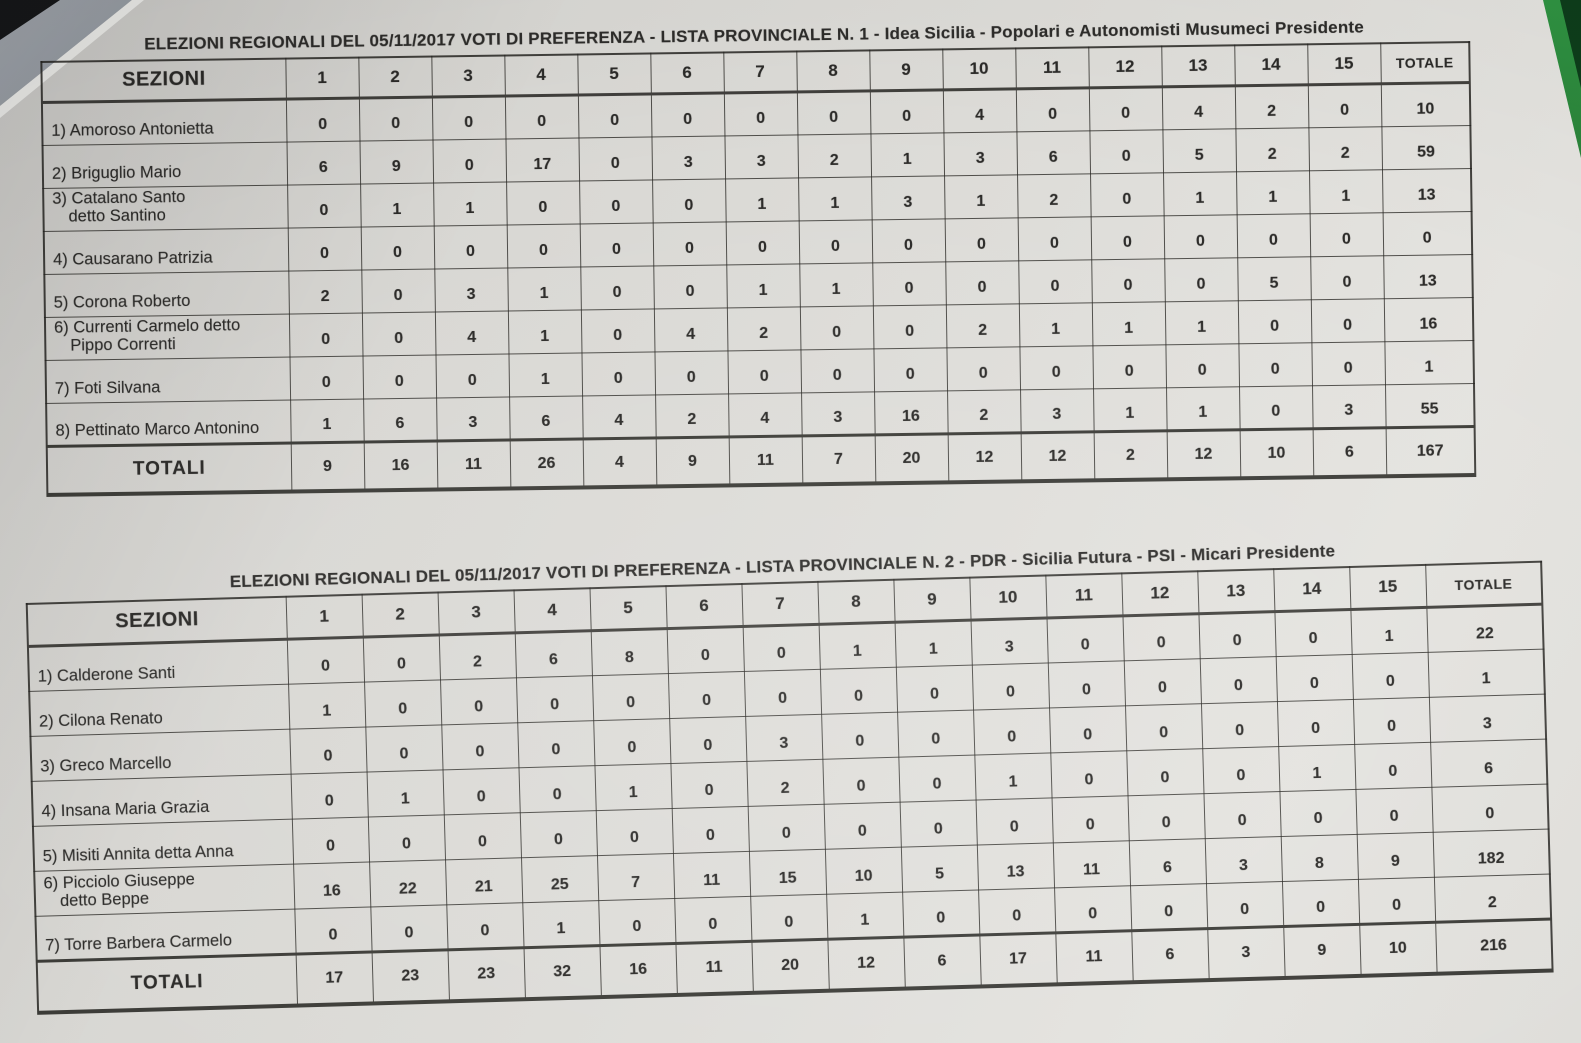 Image resolution: width=1581 pixels, height=1043 pixels. What do you see at coordinates (1344, 64) in the screenshot?
I see `section-number-header: 15` at bounding box center [1344, 64].